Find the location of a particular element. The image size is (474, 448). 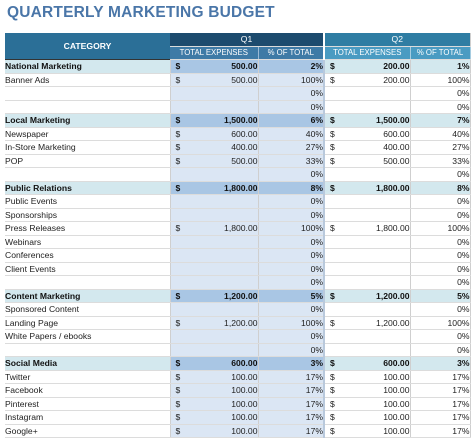

q2-pct-cell: 3% is located at coordinates (440, 363).